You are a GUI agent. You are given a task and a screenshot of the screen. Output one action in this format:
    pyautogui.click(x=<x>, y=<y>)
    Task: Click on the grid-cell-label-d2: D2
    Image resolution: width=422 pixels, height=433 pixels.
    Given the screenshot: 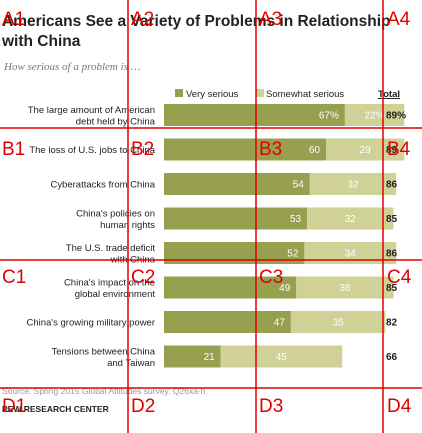 What is the action you would take?
    pyautogui.click(x=143, y=406)
    